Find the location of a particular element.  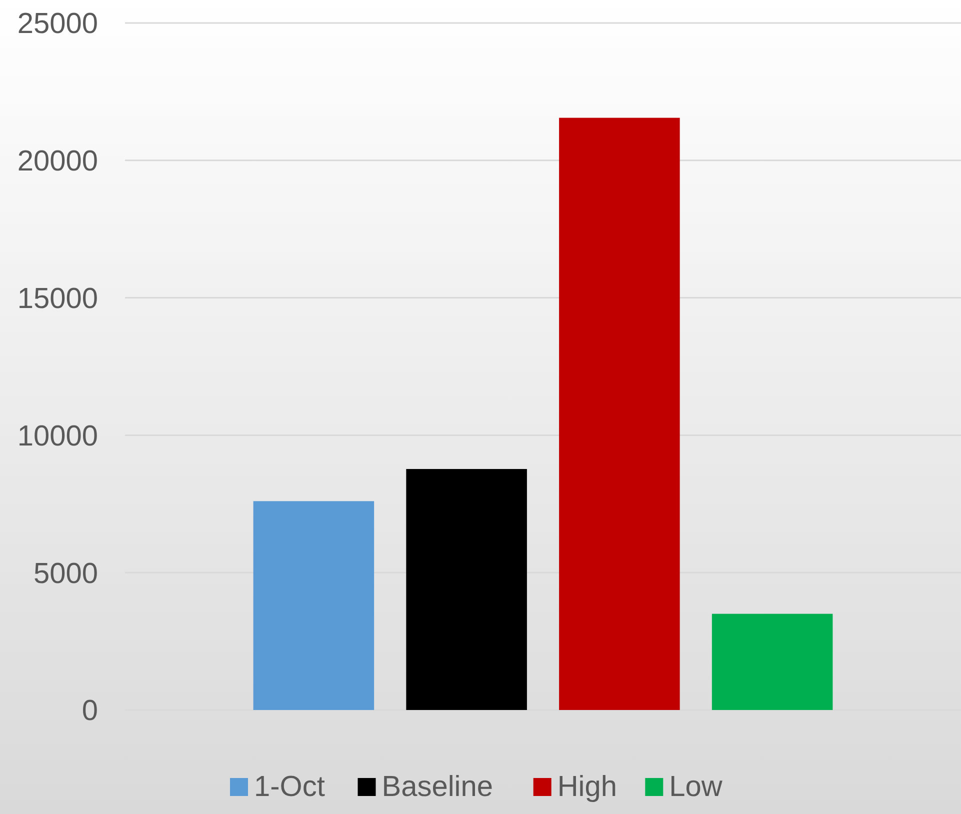

legend-label: Baseline is located at coordinates (437, 787).